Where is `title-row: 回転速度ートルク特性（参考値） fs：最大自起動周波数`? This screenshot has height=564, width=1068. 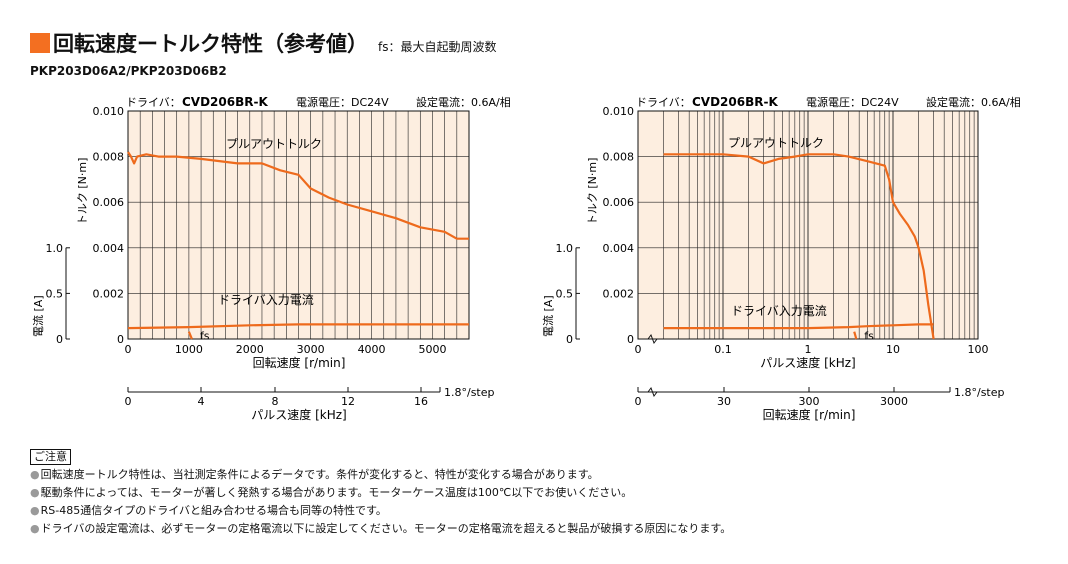 title-row: 回転速度ートルク特性（参考値） fs：最大自起動周波数 is located at coordinates (263, 43).